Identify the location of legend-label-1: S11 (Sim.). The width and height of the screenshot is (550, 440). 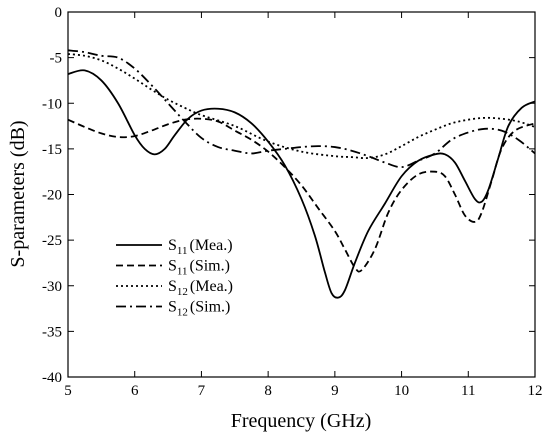
(199, 268).